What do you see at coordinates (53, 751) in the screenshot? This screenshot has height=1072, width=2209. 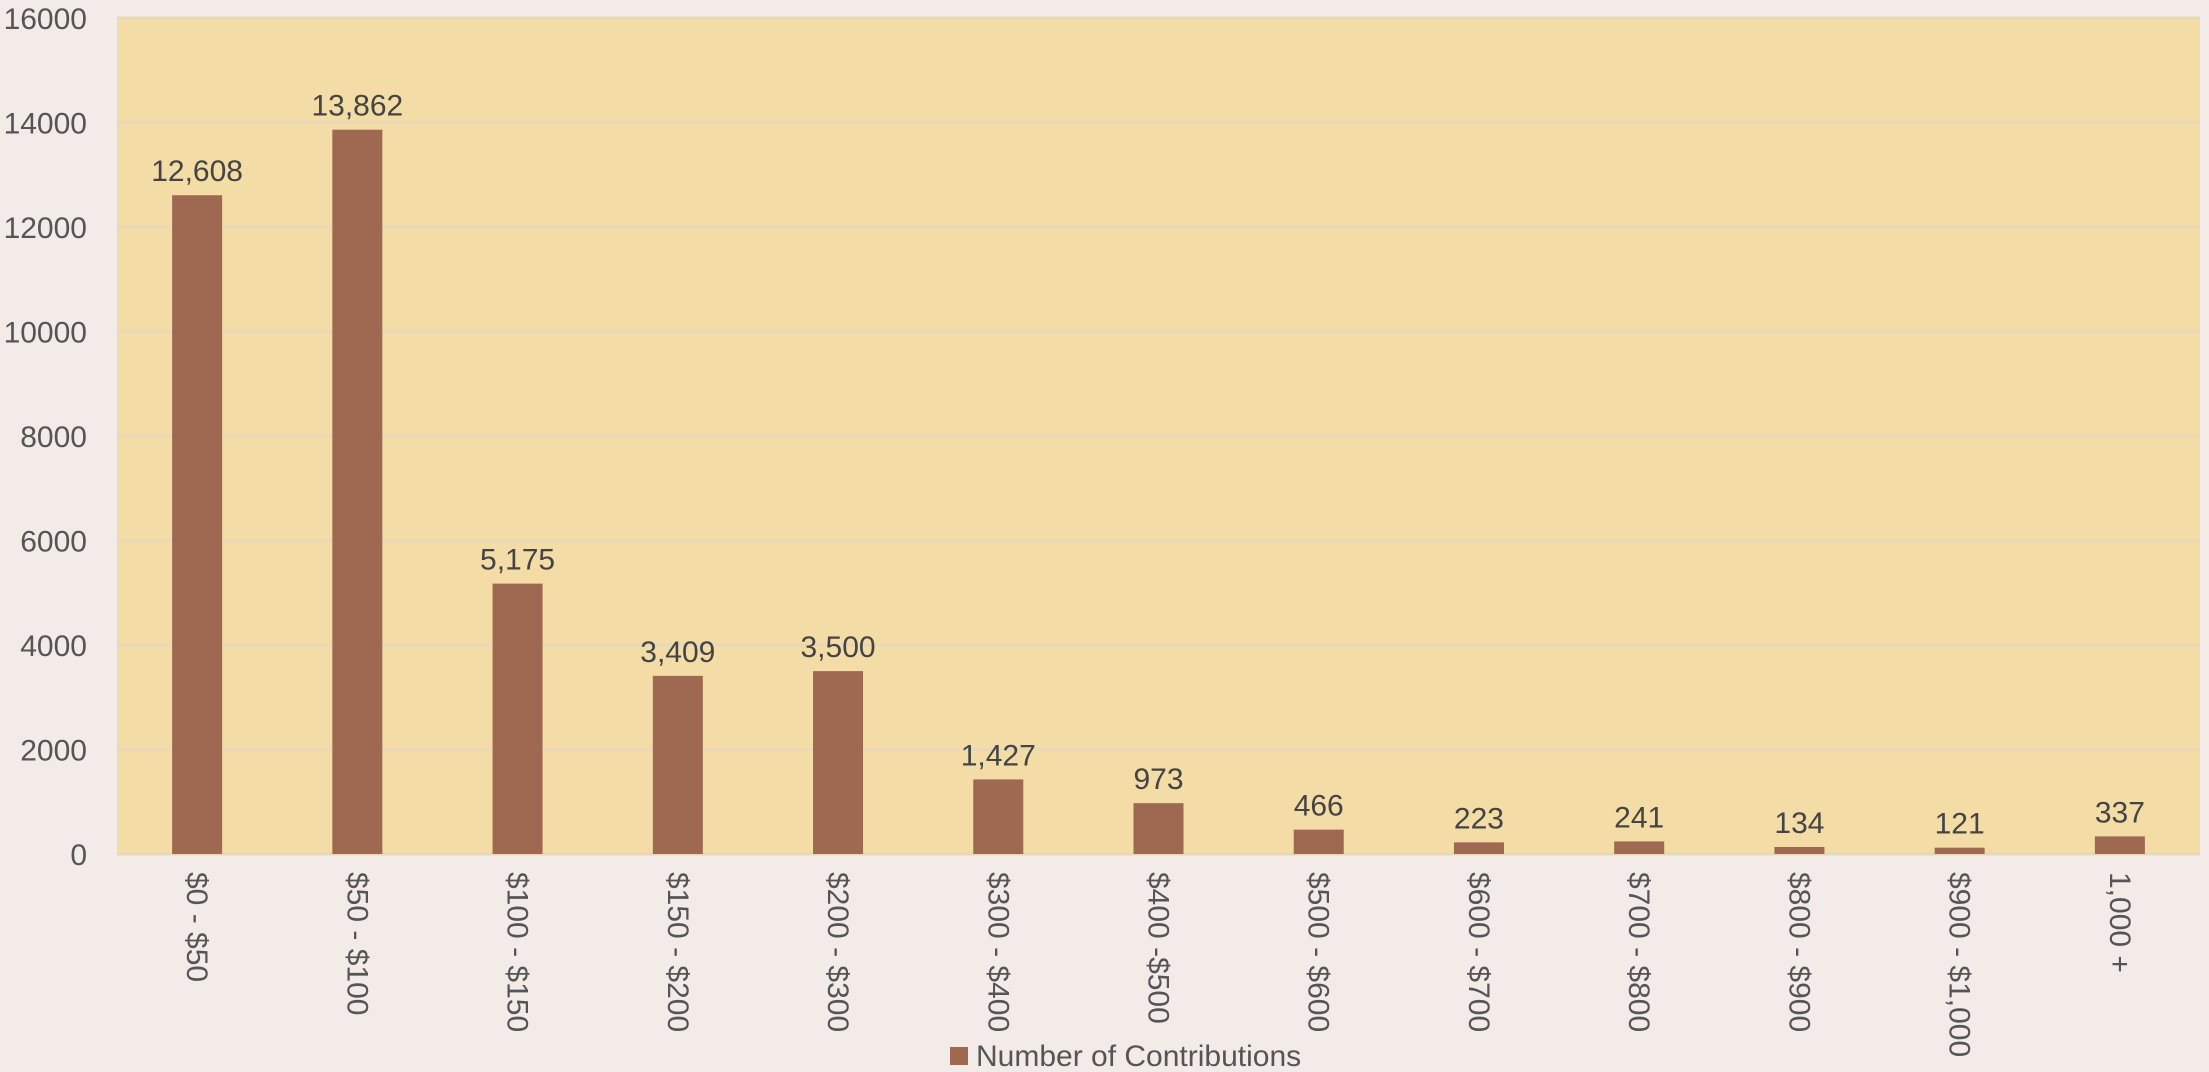 I see `y-tick-label: 2000` at bounding box center [53, 751].